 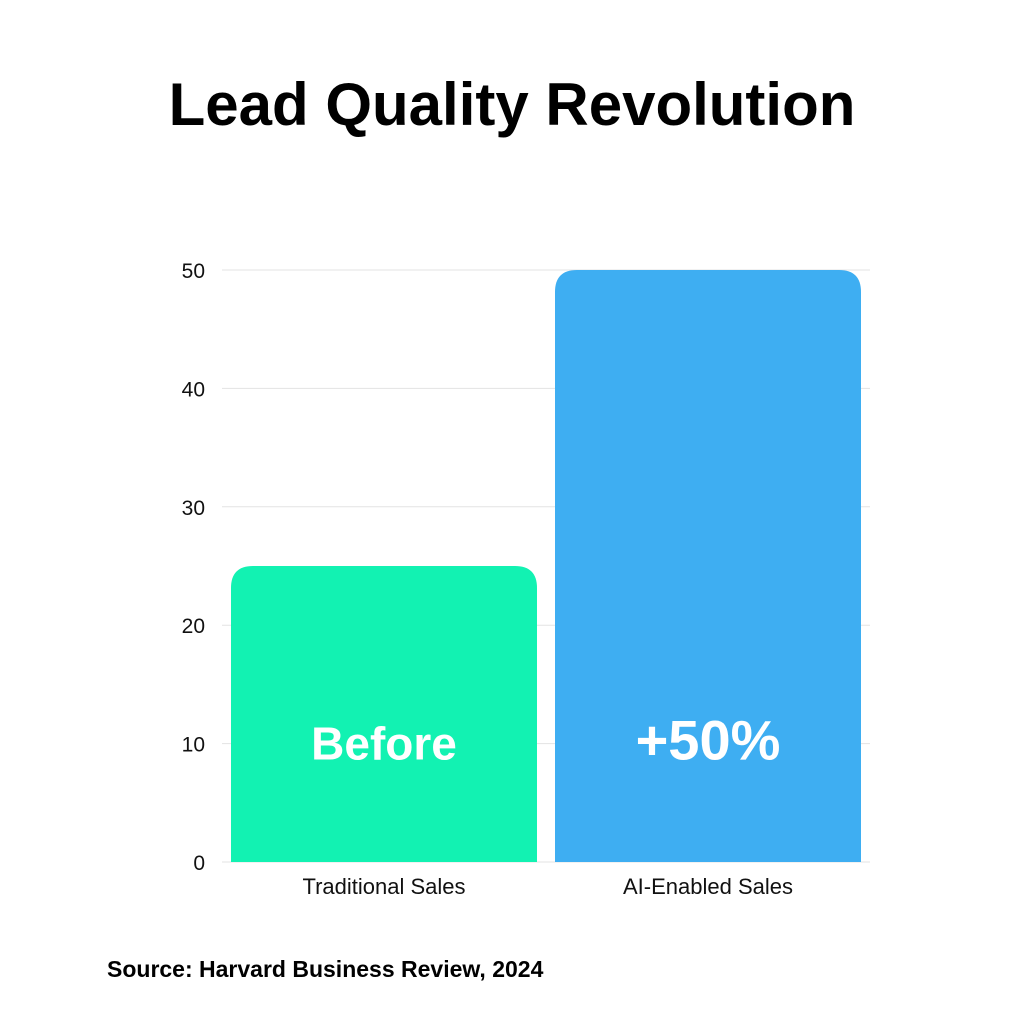 What do you see at coordinates (384, 714) in the screenshot?
I see `bar-traditional-sales` at bounding box center [384, 714].